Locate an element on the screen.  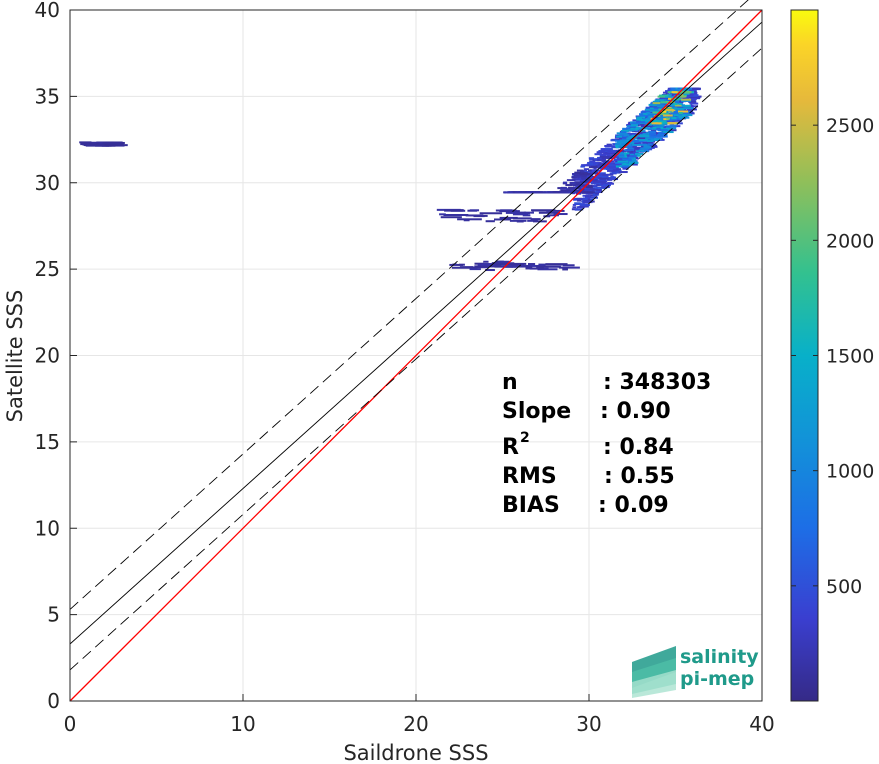
x-axis-label: Saildrone SSS is located at coordinates (415, 752).